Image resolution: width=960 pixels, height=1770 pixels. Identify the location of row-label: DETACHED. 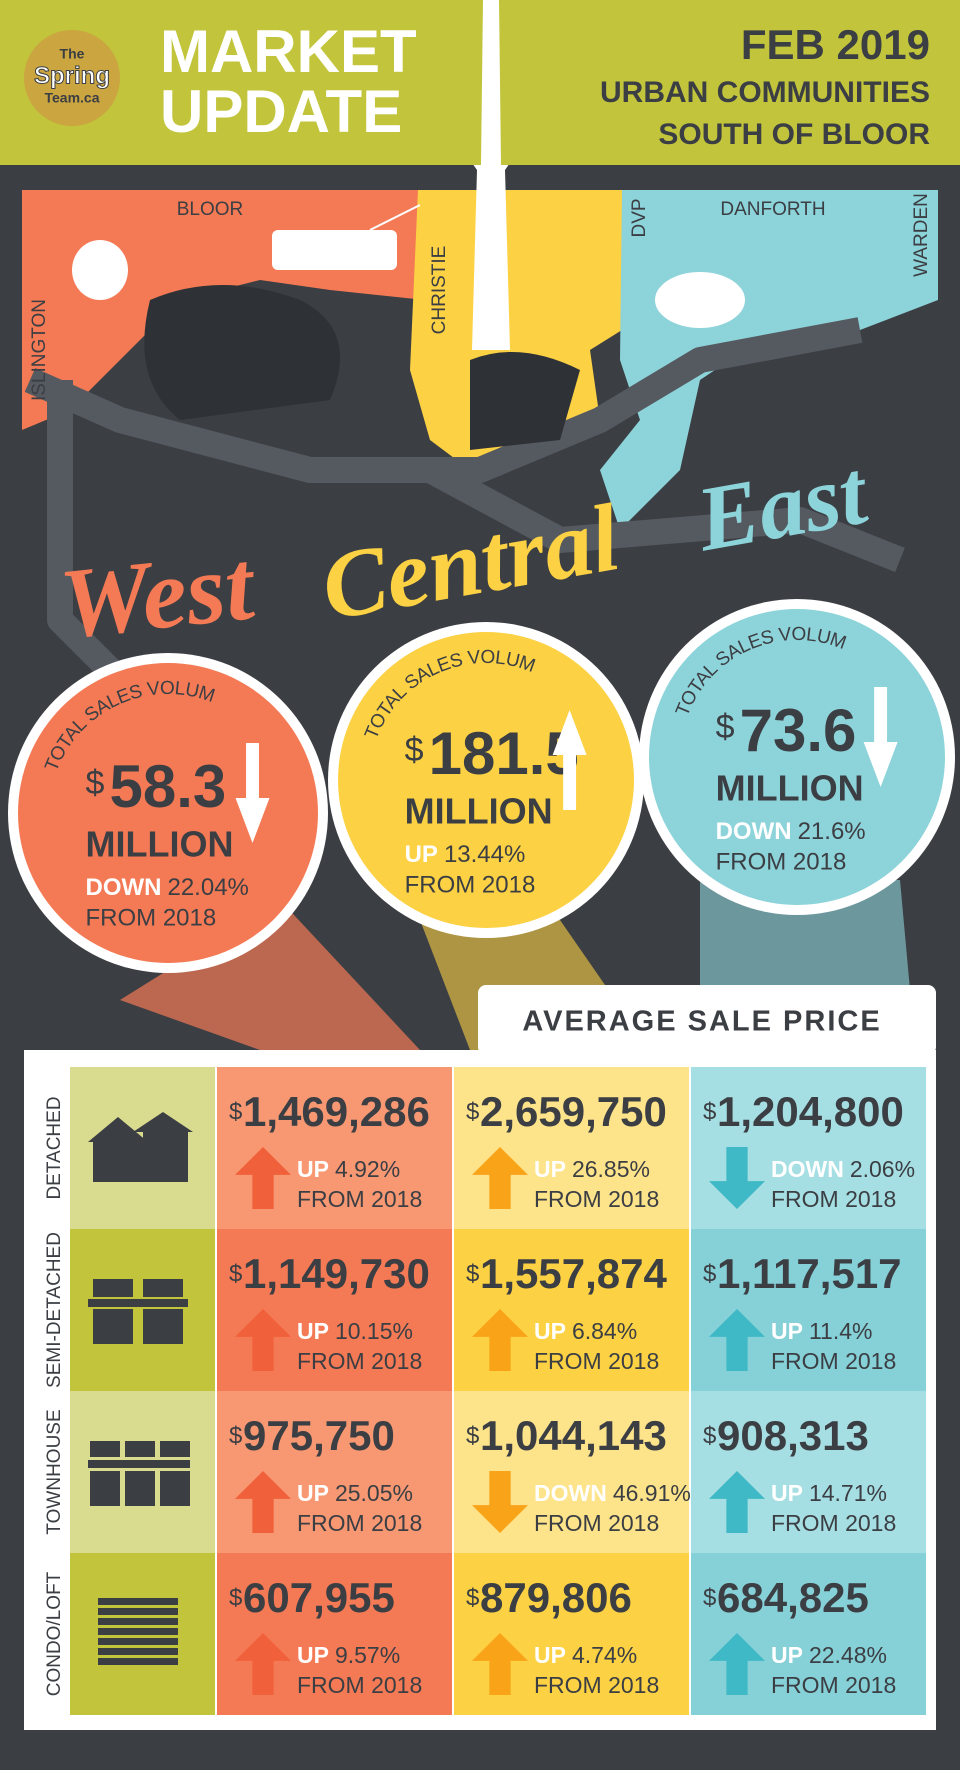
(54, 1147).